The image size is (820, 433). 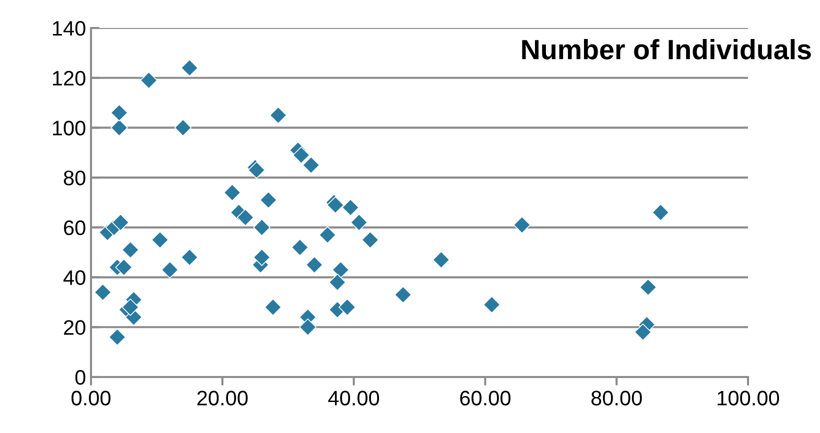 What do you see at coordinates (616, 398) in the screenshot?
I see `x-tick-label: 80.00` at bounding box center [616, 398].